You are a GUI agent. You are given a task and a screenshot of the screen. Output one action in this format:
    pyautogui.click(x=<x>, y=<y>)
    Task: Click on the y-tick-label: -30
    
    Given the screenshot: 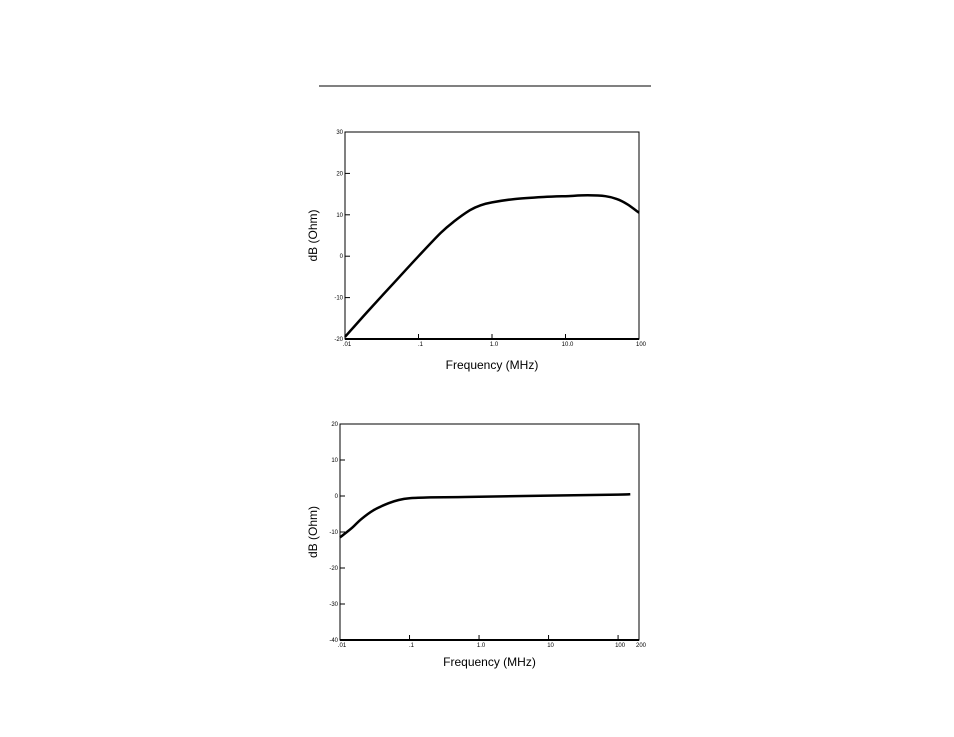 What is the action you would take?
    pyautogui.click(x=333, y=605)
    